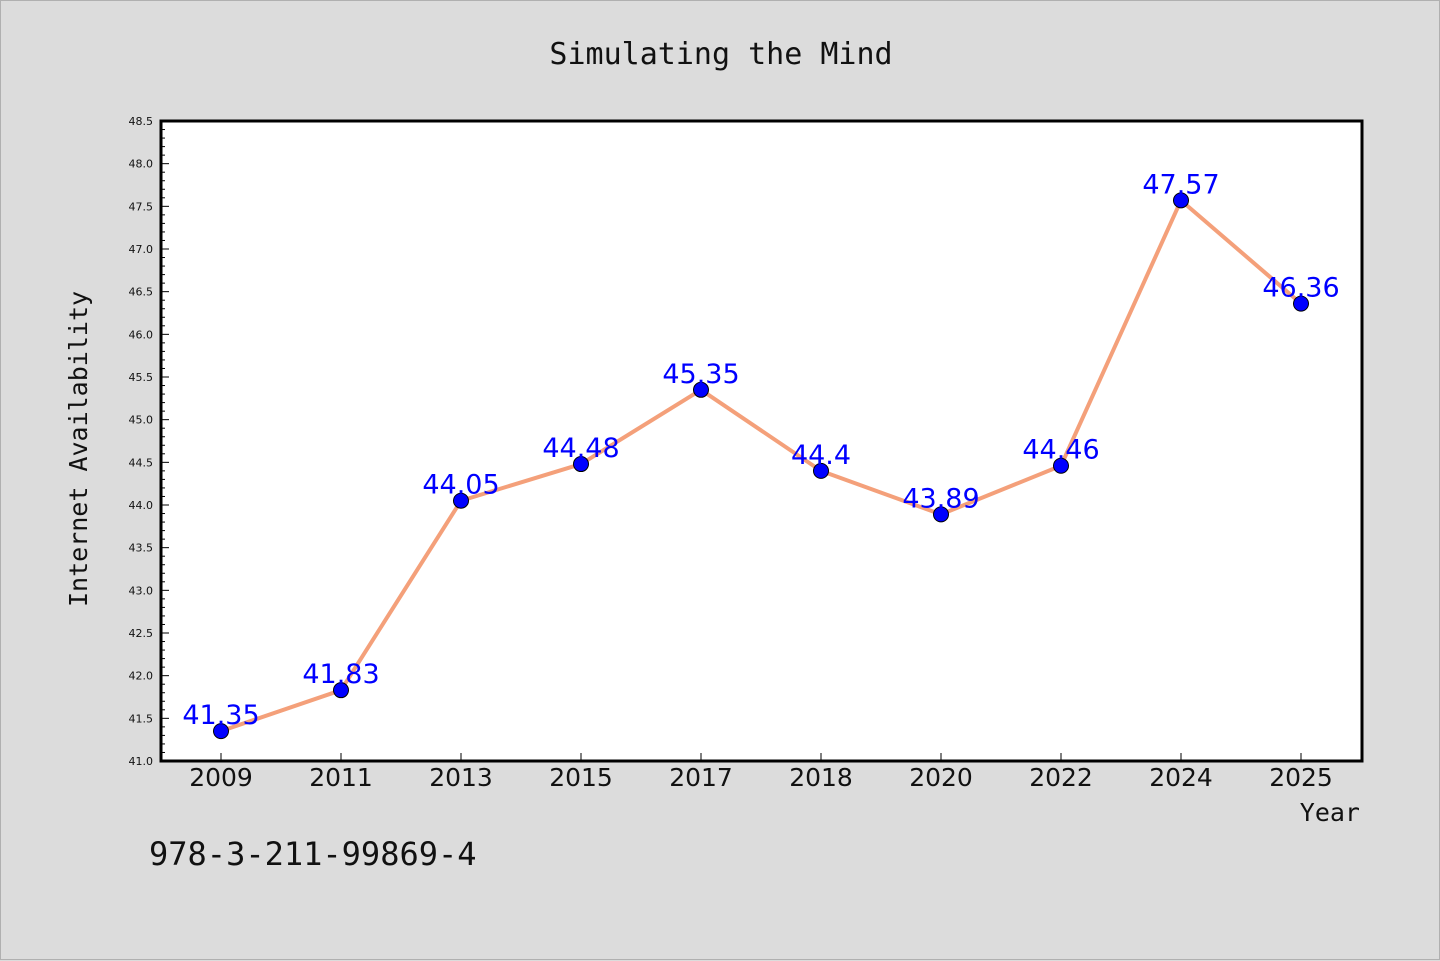 The width and height of the screenshot is (1440, 961). I want to click on data-label: 44.05, so click(460, 485).